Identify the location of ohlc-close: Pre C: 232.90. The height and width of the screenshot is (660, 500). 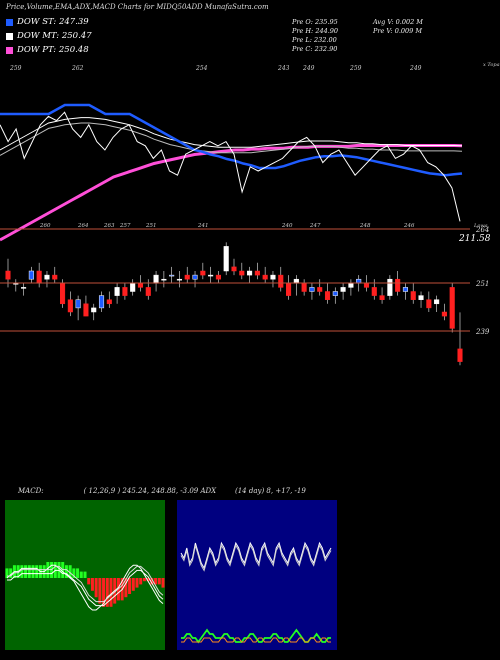
(315, 49).